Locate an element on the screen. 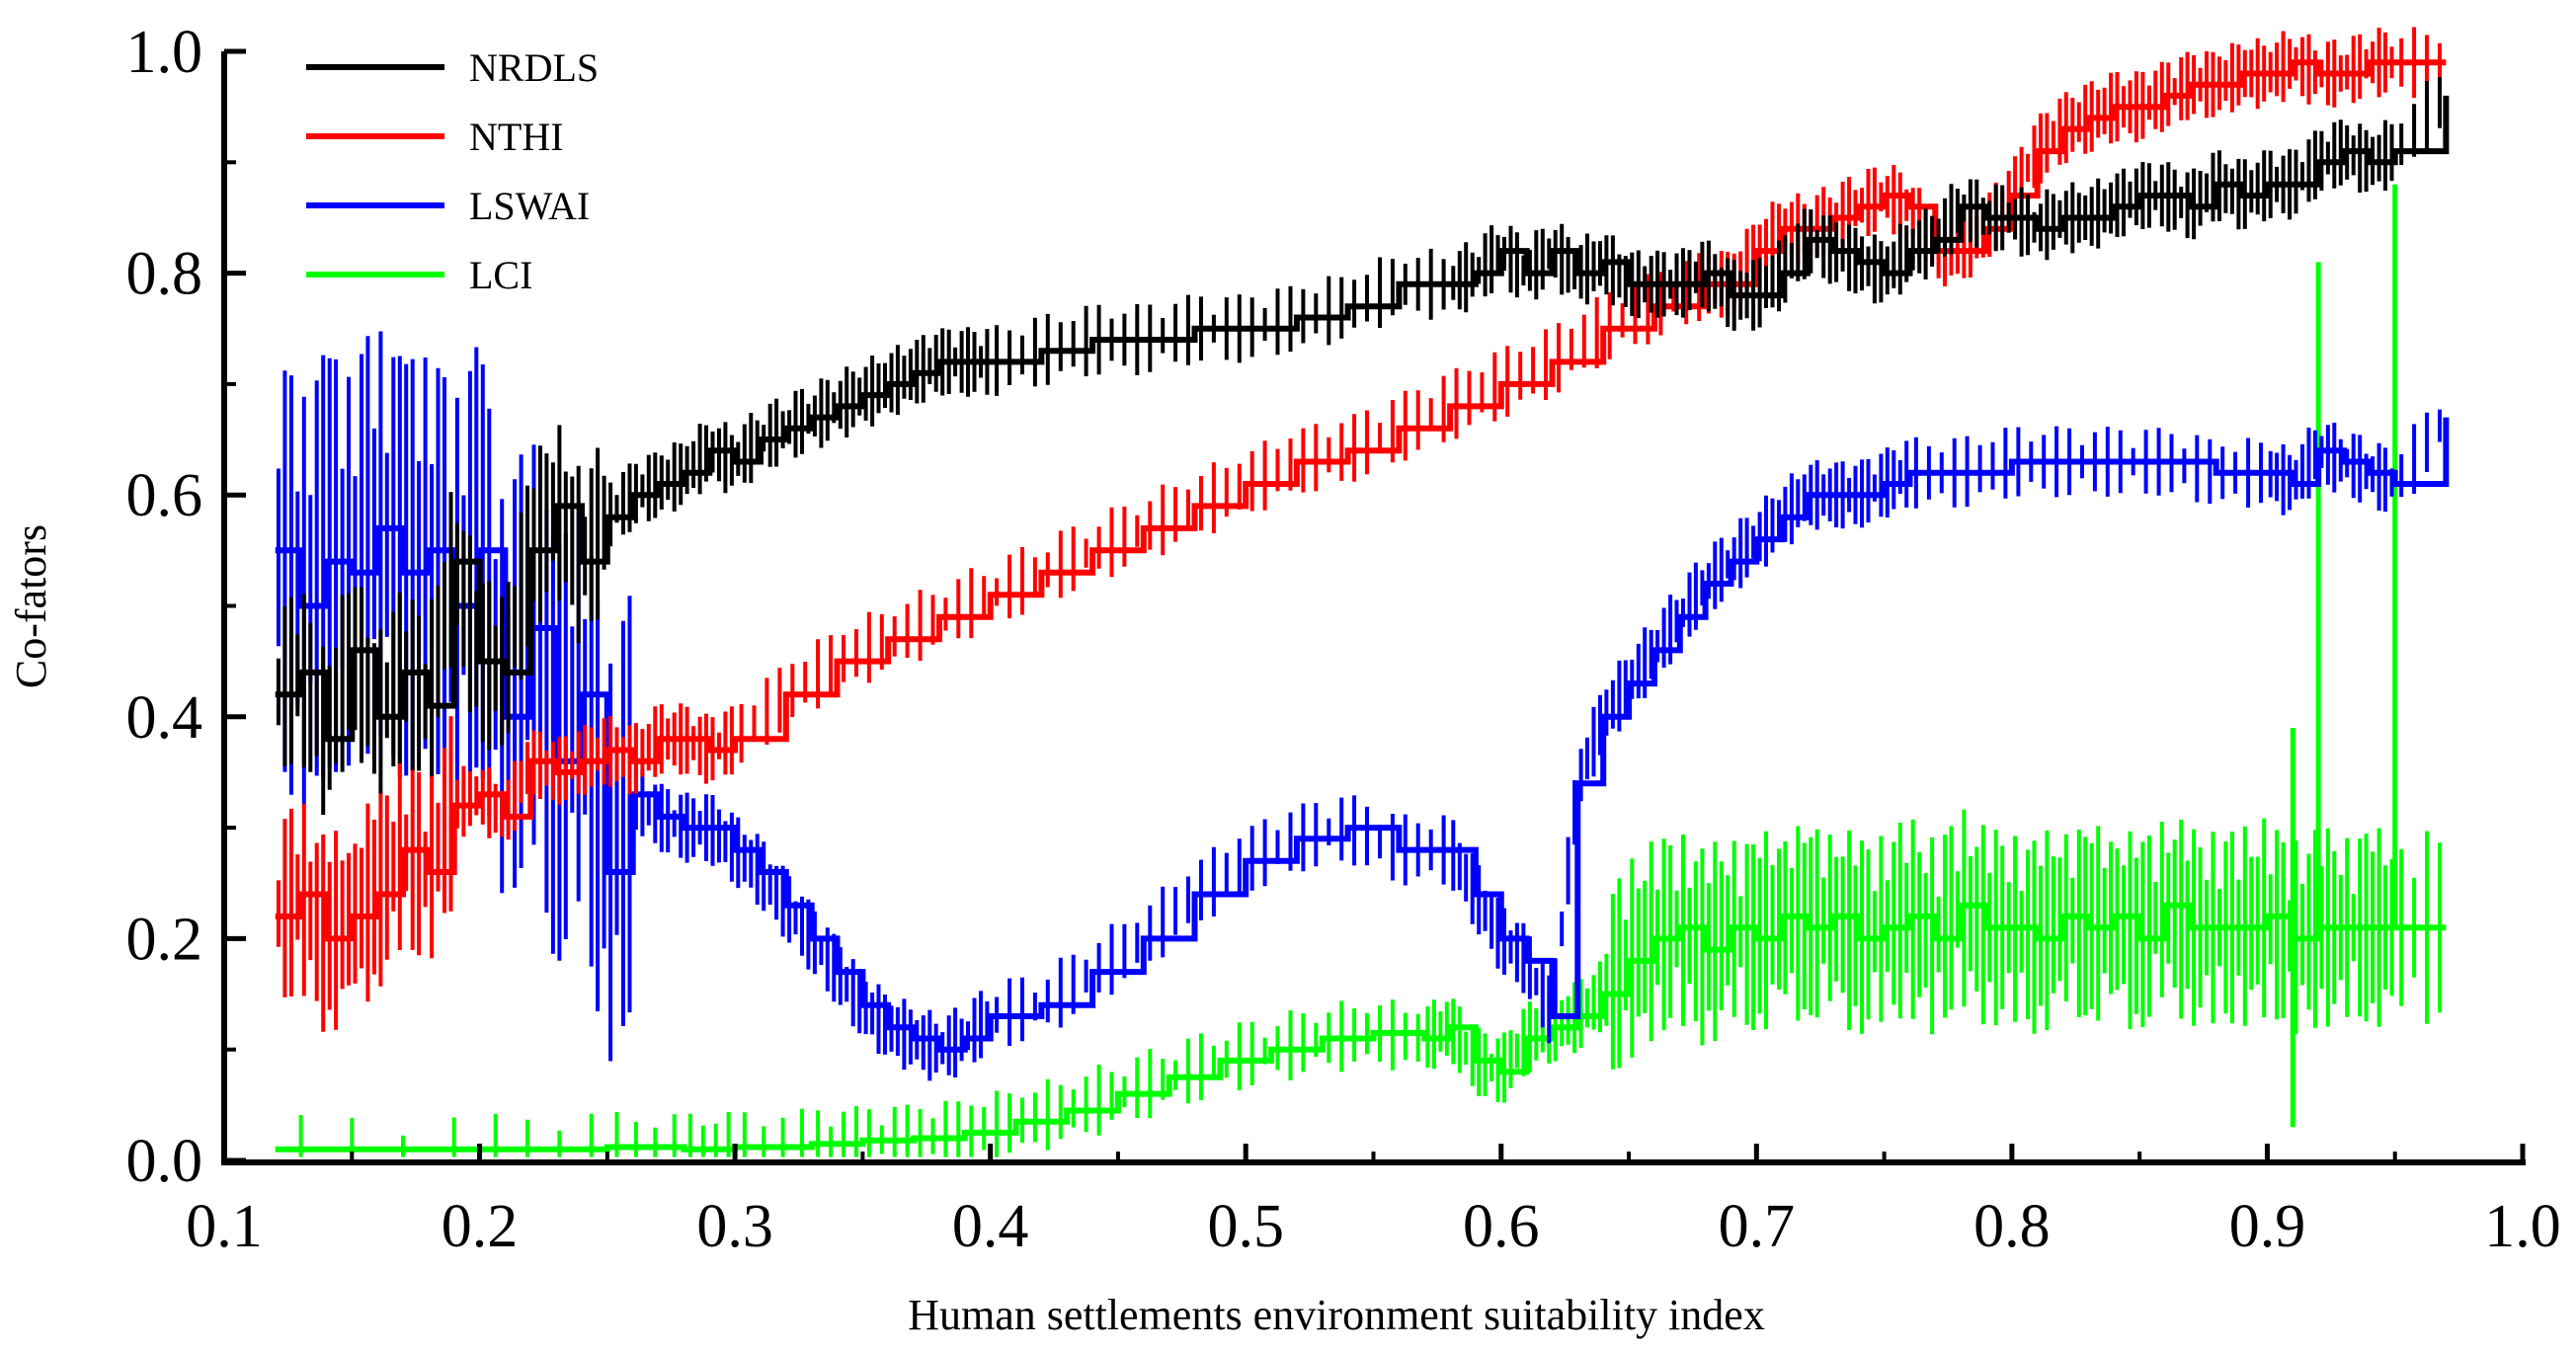 The height and width of the screenshot is (1354, 2576). x-tick-label: 0.8 is located at coordinates (2012, 1226).